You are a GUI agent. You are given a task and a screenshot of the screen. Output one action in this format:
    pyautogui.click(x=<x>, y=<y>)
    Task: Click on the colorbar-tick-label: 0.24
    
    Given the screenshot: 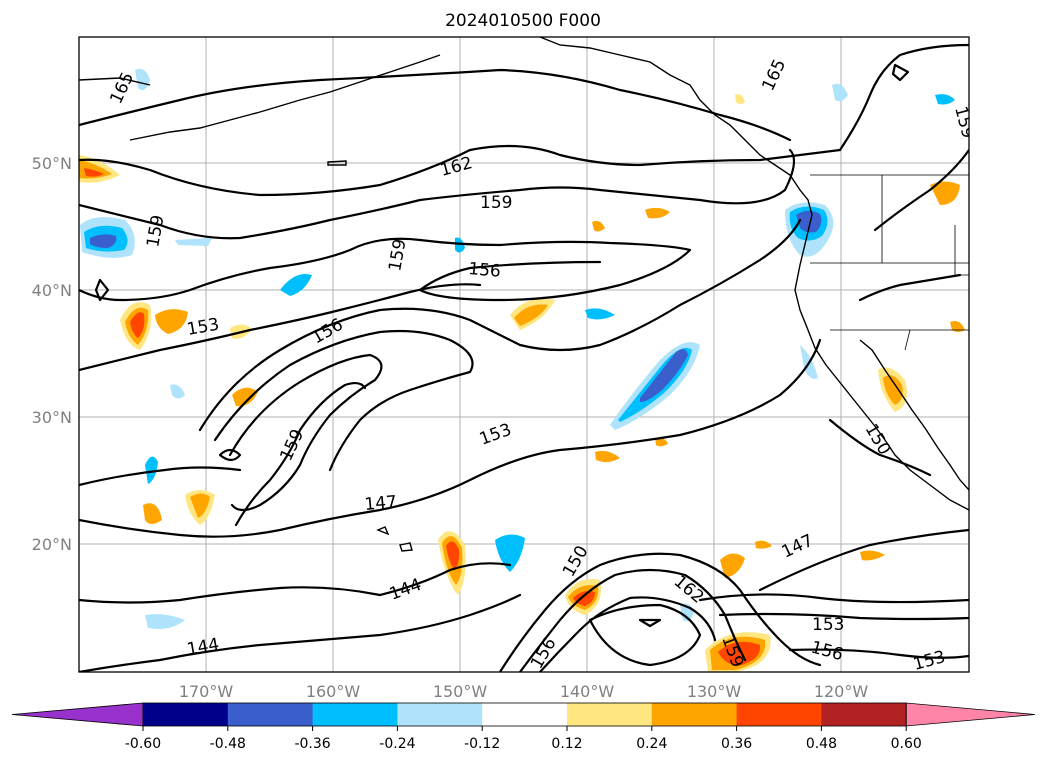 What is the action you would take?
    pyautogui.click(x=651, y=744)
    